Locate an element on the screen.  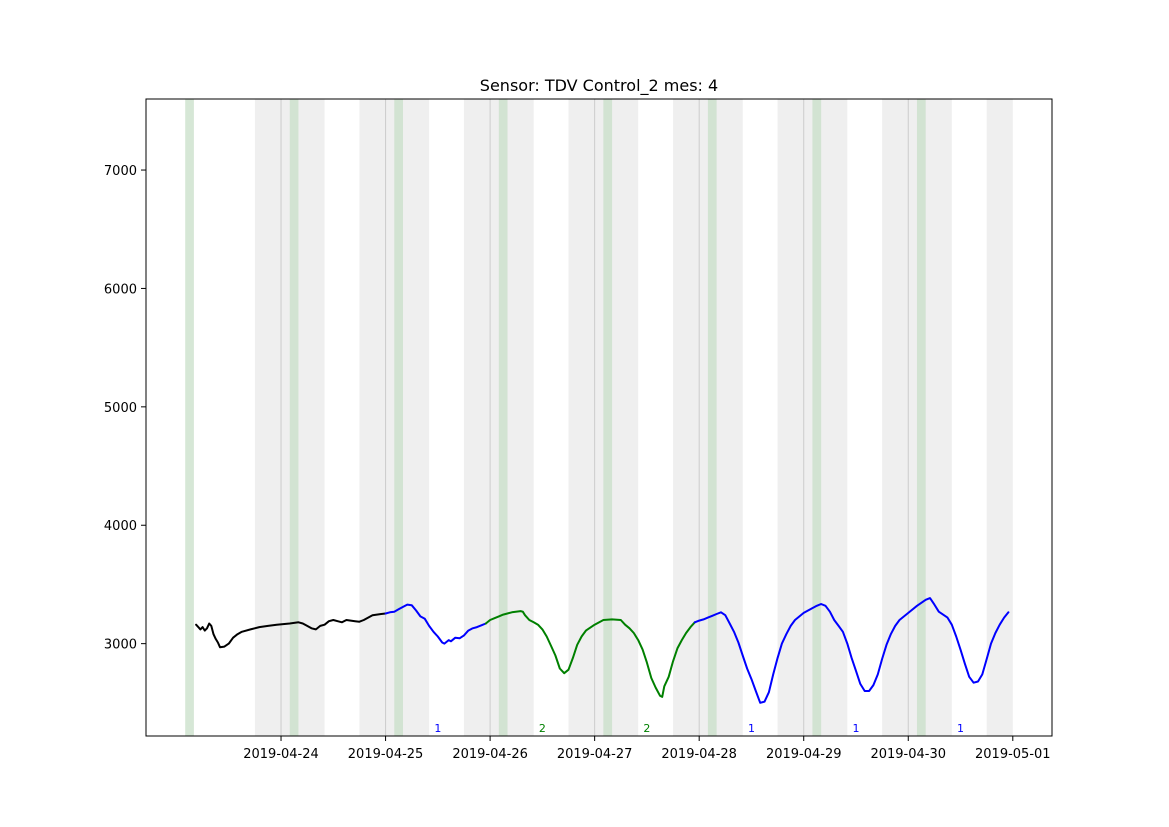
chart-title: Sensor: TDV Control_2 mes: 4 is located at coordinates (599, 86).